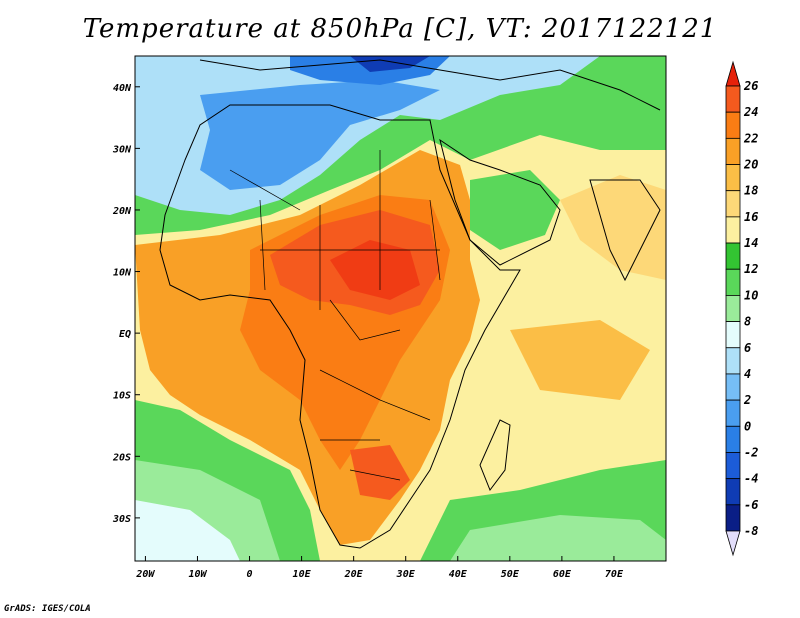 This screenshot has height=618, width=800. I want to click on country-borders, so click(335, 315).